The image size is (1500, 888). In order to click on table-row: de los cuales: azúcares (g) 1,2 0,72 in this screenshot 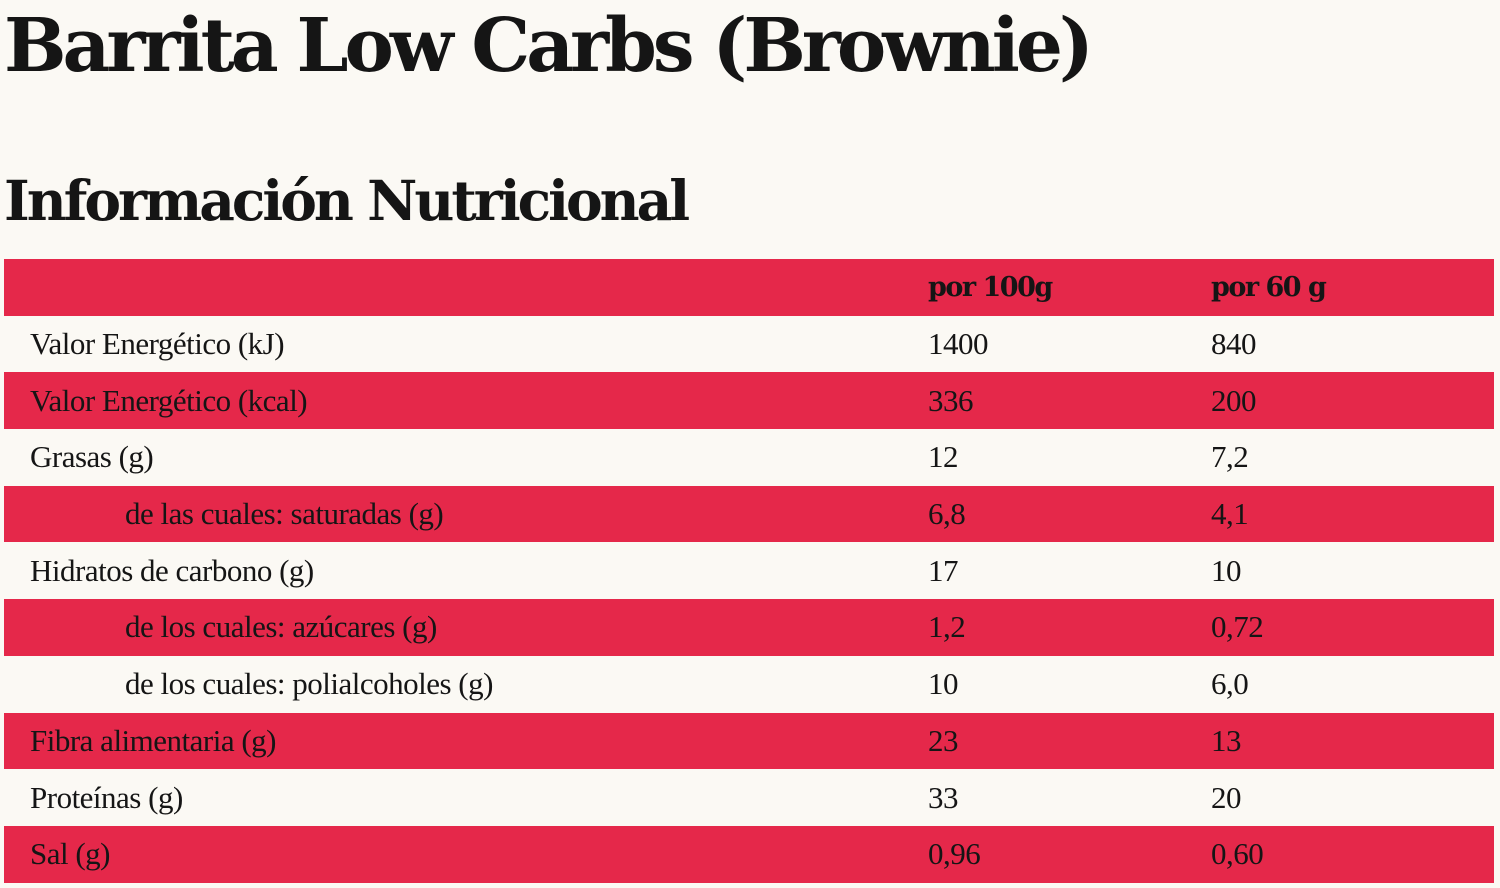, I will do `click(749, 627)`.